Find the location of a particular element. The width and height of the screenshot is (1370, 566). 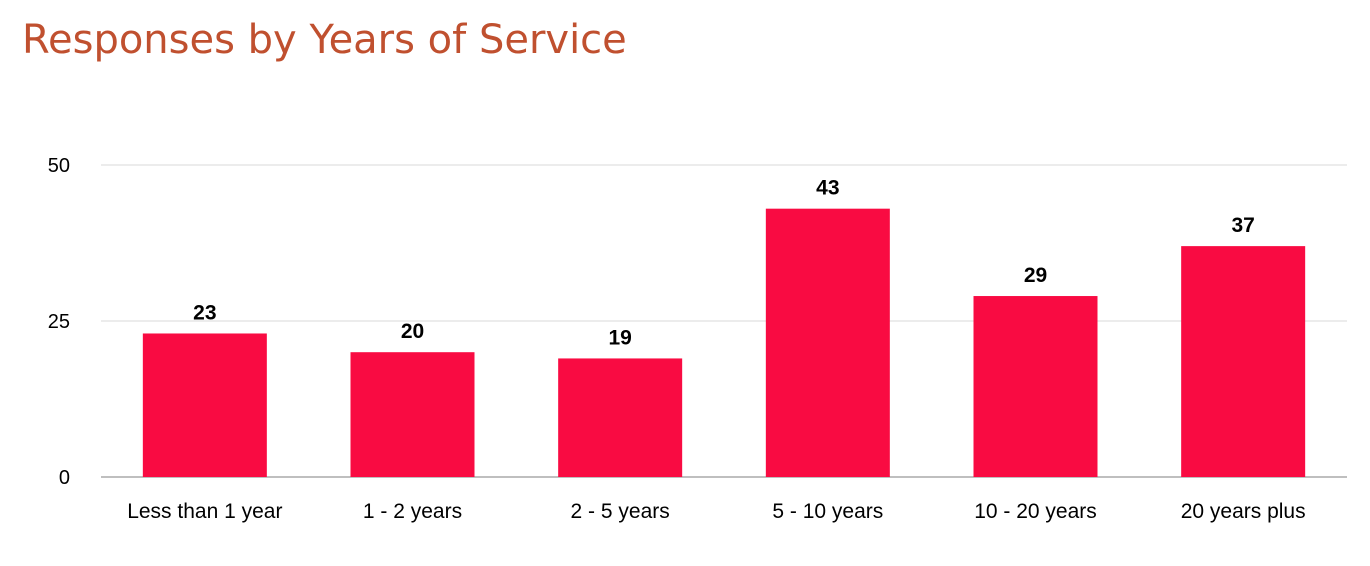

page-title: Responses by Years of Service is located at coordinates (324, 40).